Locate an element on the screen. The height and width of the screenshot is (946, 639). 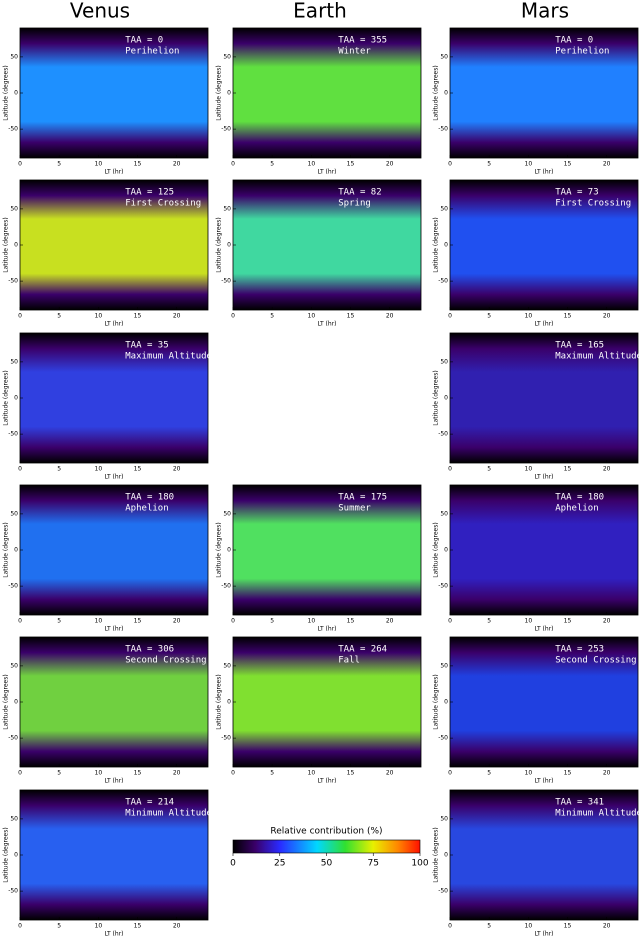
colorbar is located at coordinates (326, 846).